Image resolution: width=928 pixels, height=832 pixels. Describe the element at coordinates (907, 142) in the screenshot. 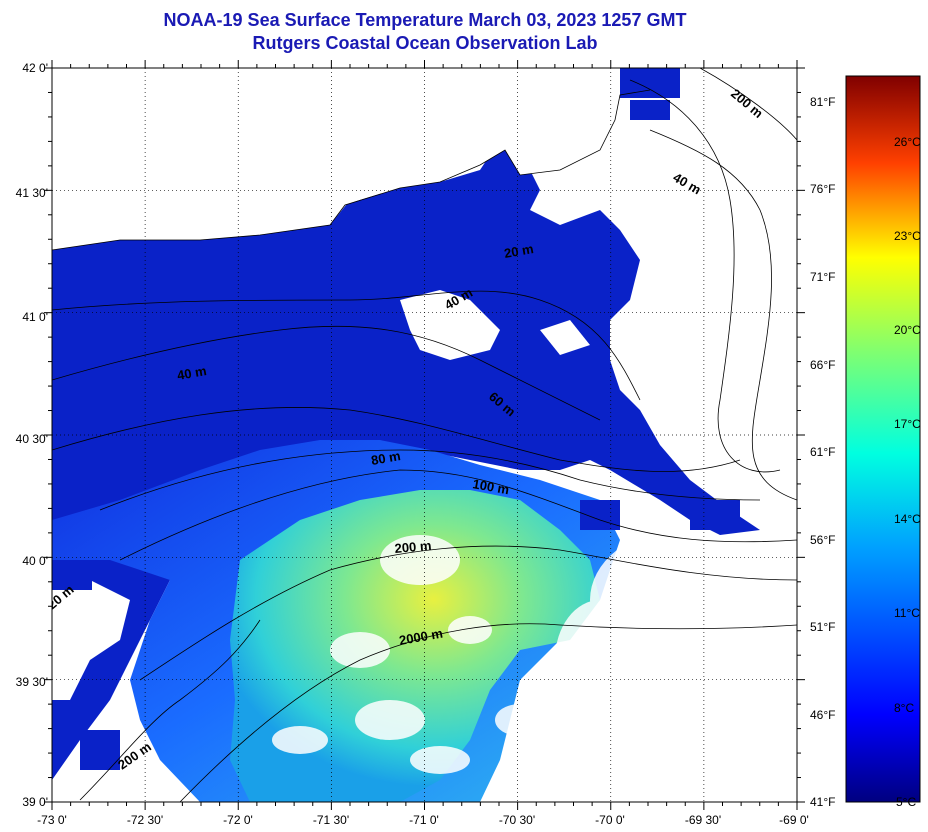

I see `celsius-label: 26°C` at that location.